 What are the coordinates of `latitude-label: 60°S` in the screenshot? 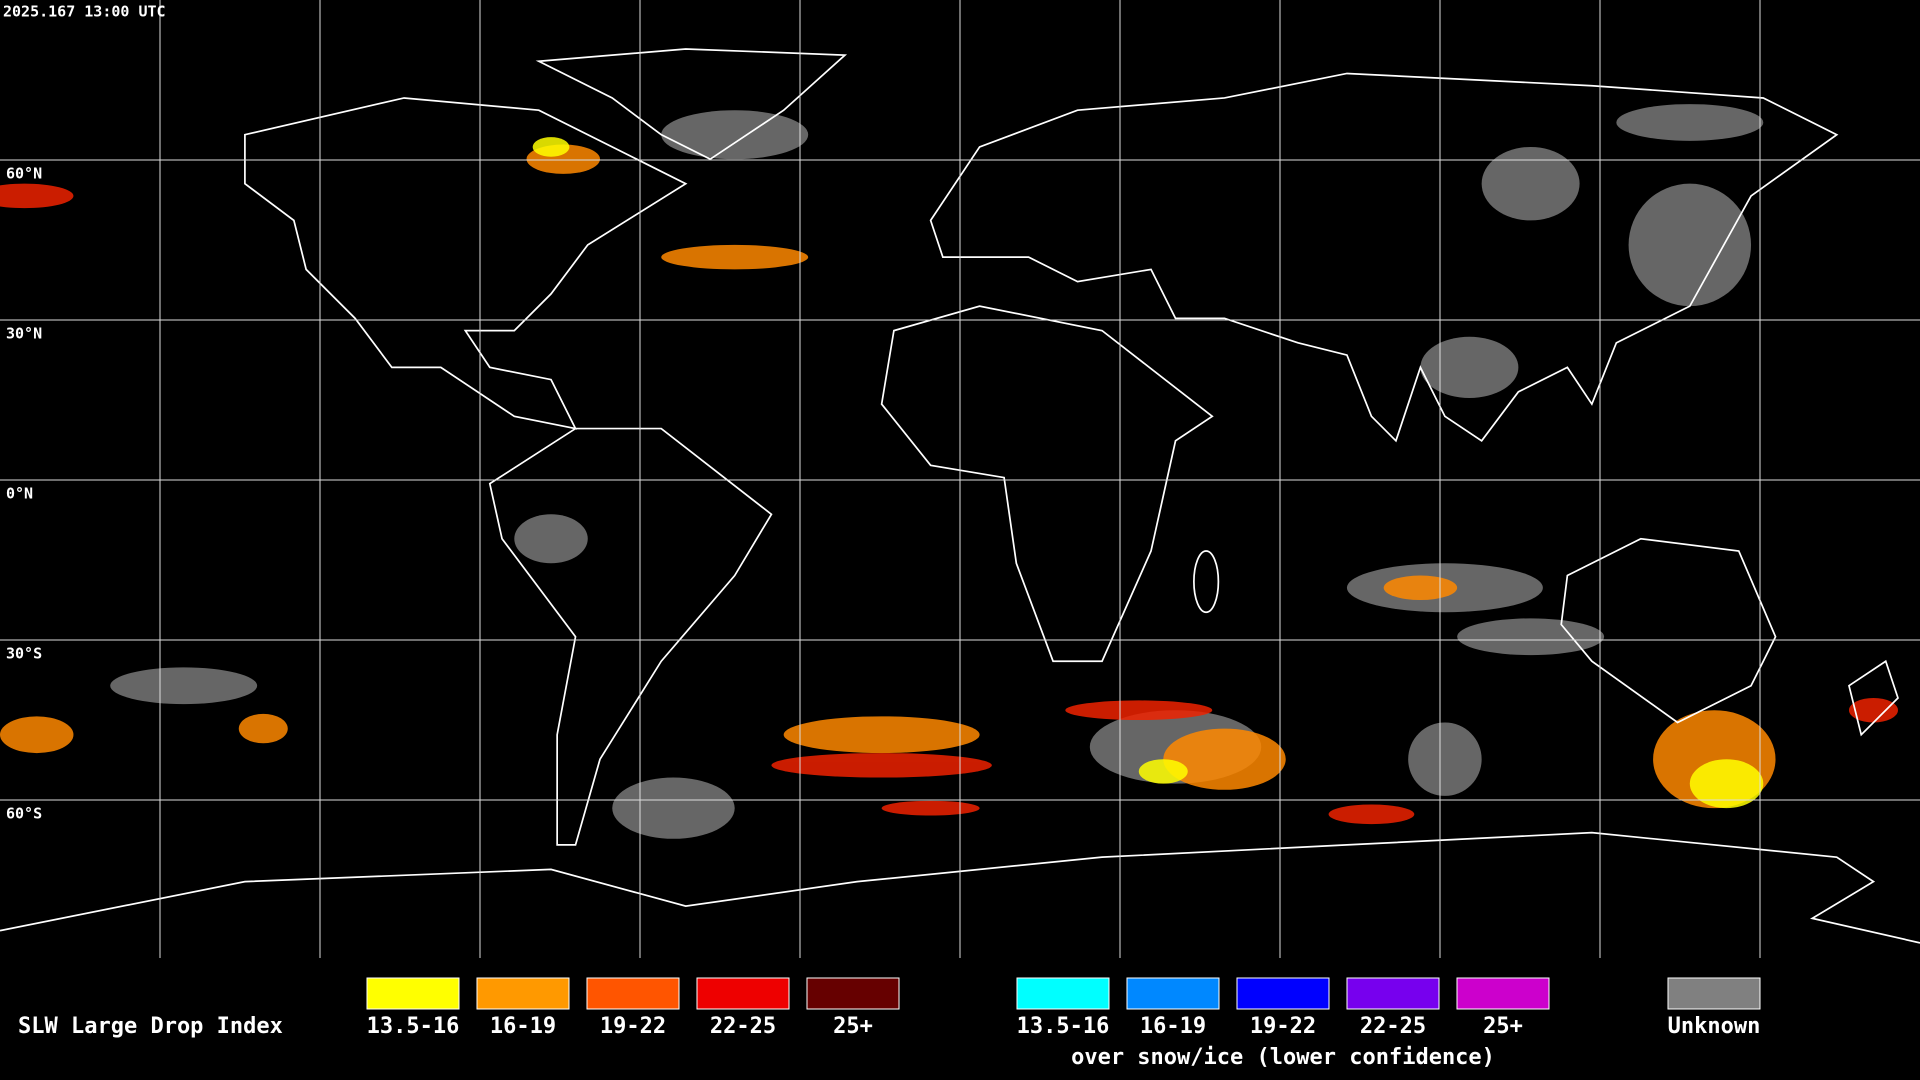 It's located at (24, 814).